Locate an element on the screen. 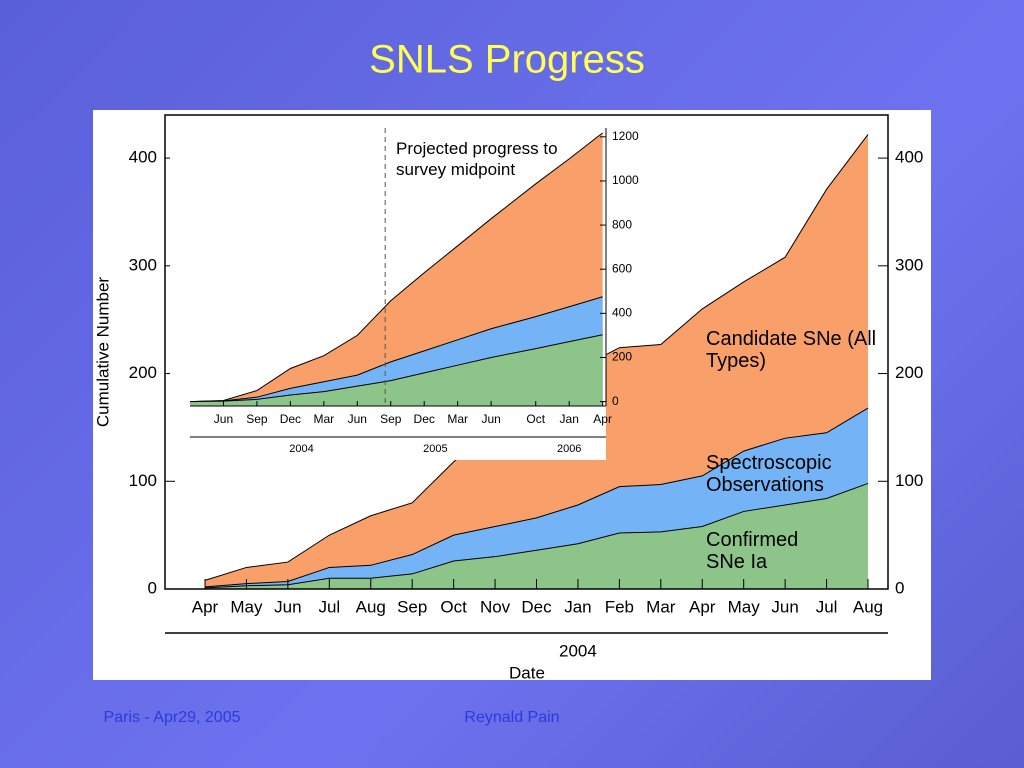  x-axis-title: Date is located at coordinates (527, 672).